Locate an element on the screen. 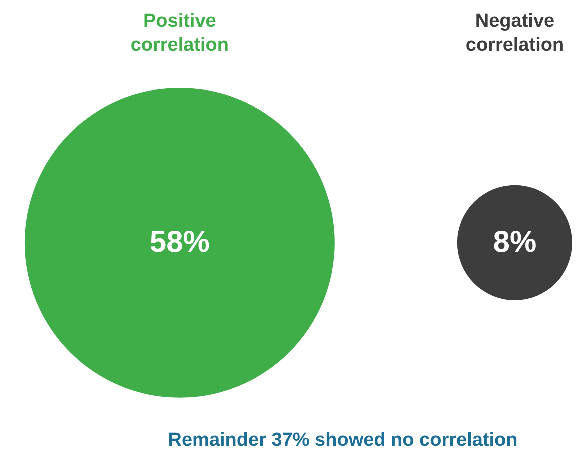 The height and width of the screenshot is (452, 587). data-label: 8% is located at coordinates (515, 243).